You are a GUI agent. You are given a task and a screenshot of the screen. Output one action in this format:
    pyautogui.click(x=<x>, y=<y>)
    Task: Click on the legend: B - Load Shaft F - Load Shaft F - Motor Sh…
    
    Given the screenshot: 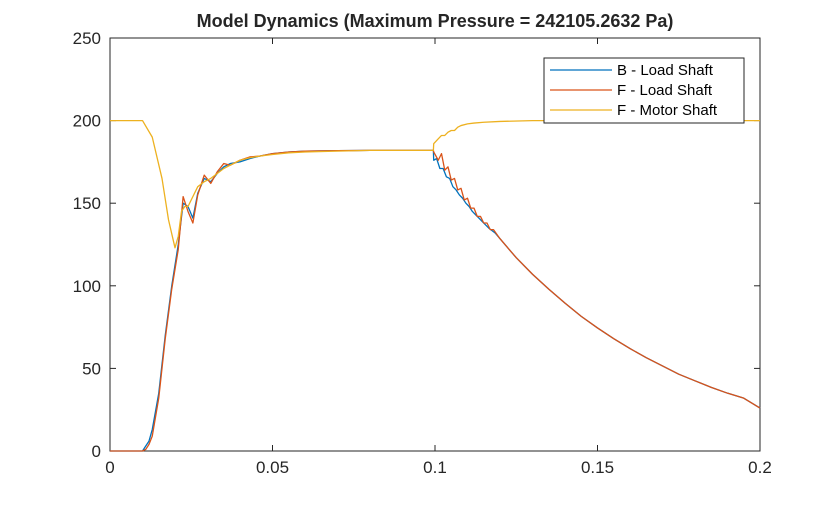 What is the action you would take?
    pyautogui.click(x=644, y=90)
    